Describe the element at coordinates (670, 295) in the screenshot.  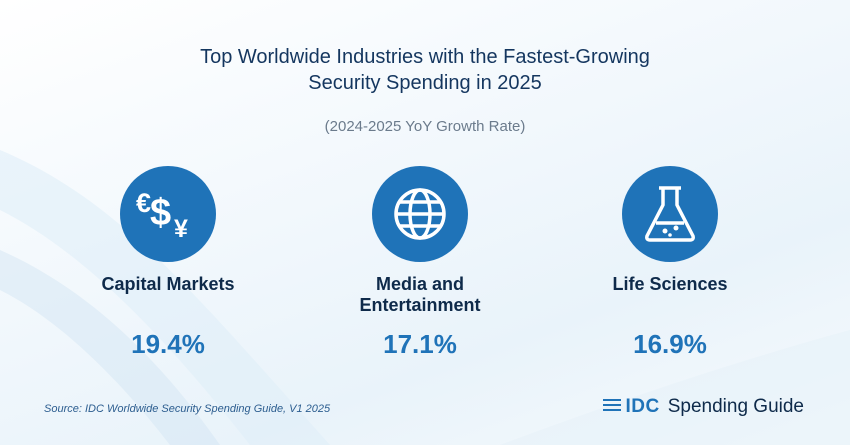
I see `industry-label: Life Sciences` at that location.